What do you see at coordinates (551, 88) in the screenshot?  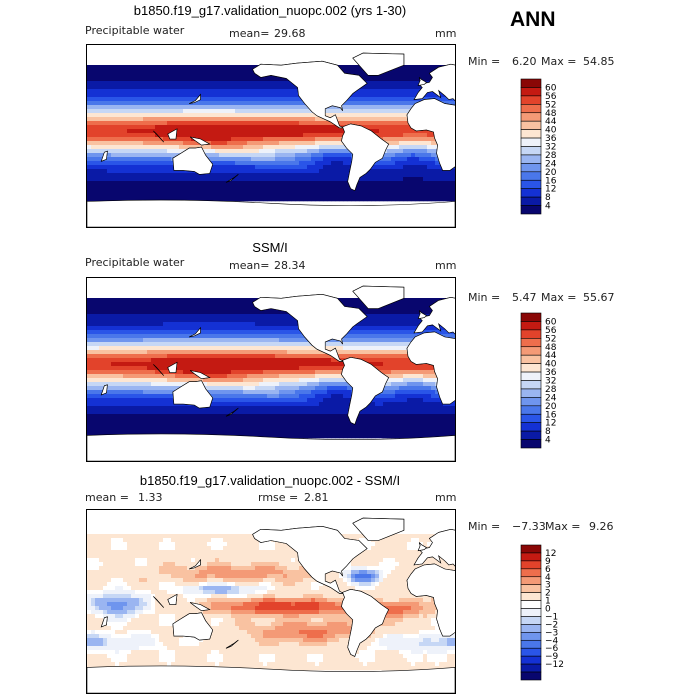 I see `colorbar-tick-label: 60` at bounding box center [551, 88].